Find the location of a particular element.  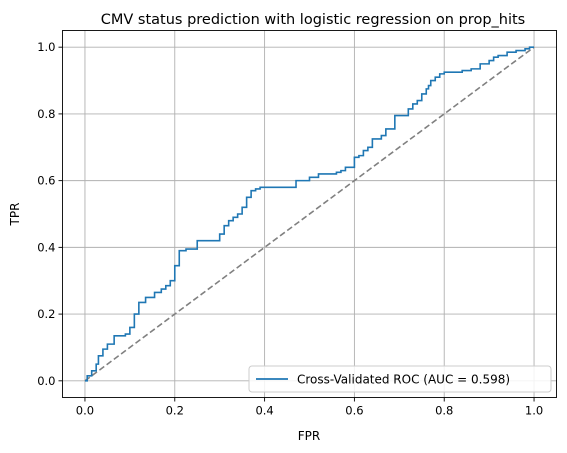

legend-label: Cross-Validated ROC (AUC = 0.598) is located at coordinates (403, 380).